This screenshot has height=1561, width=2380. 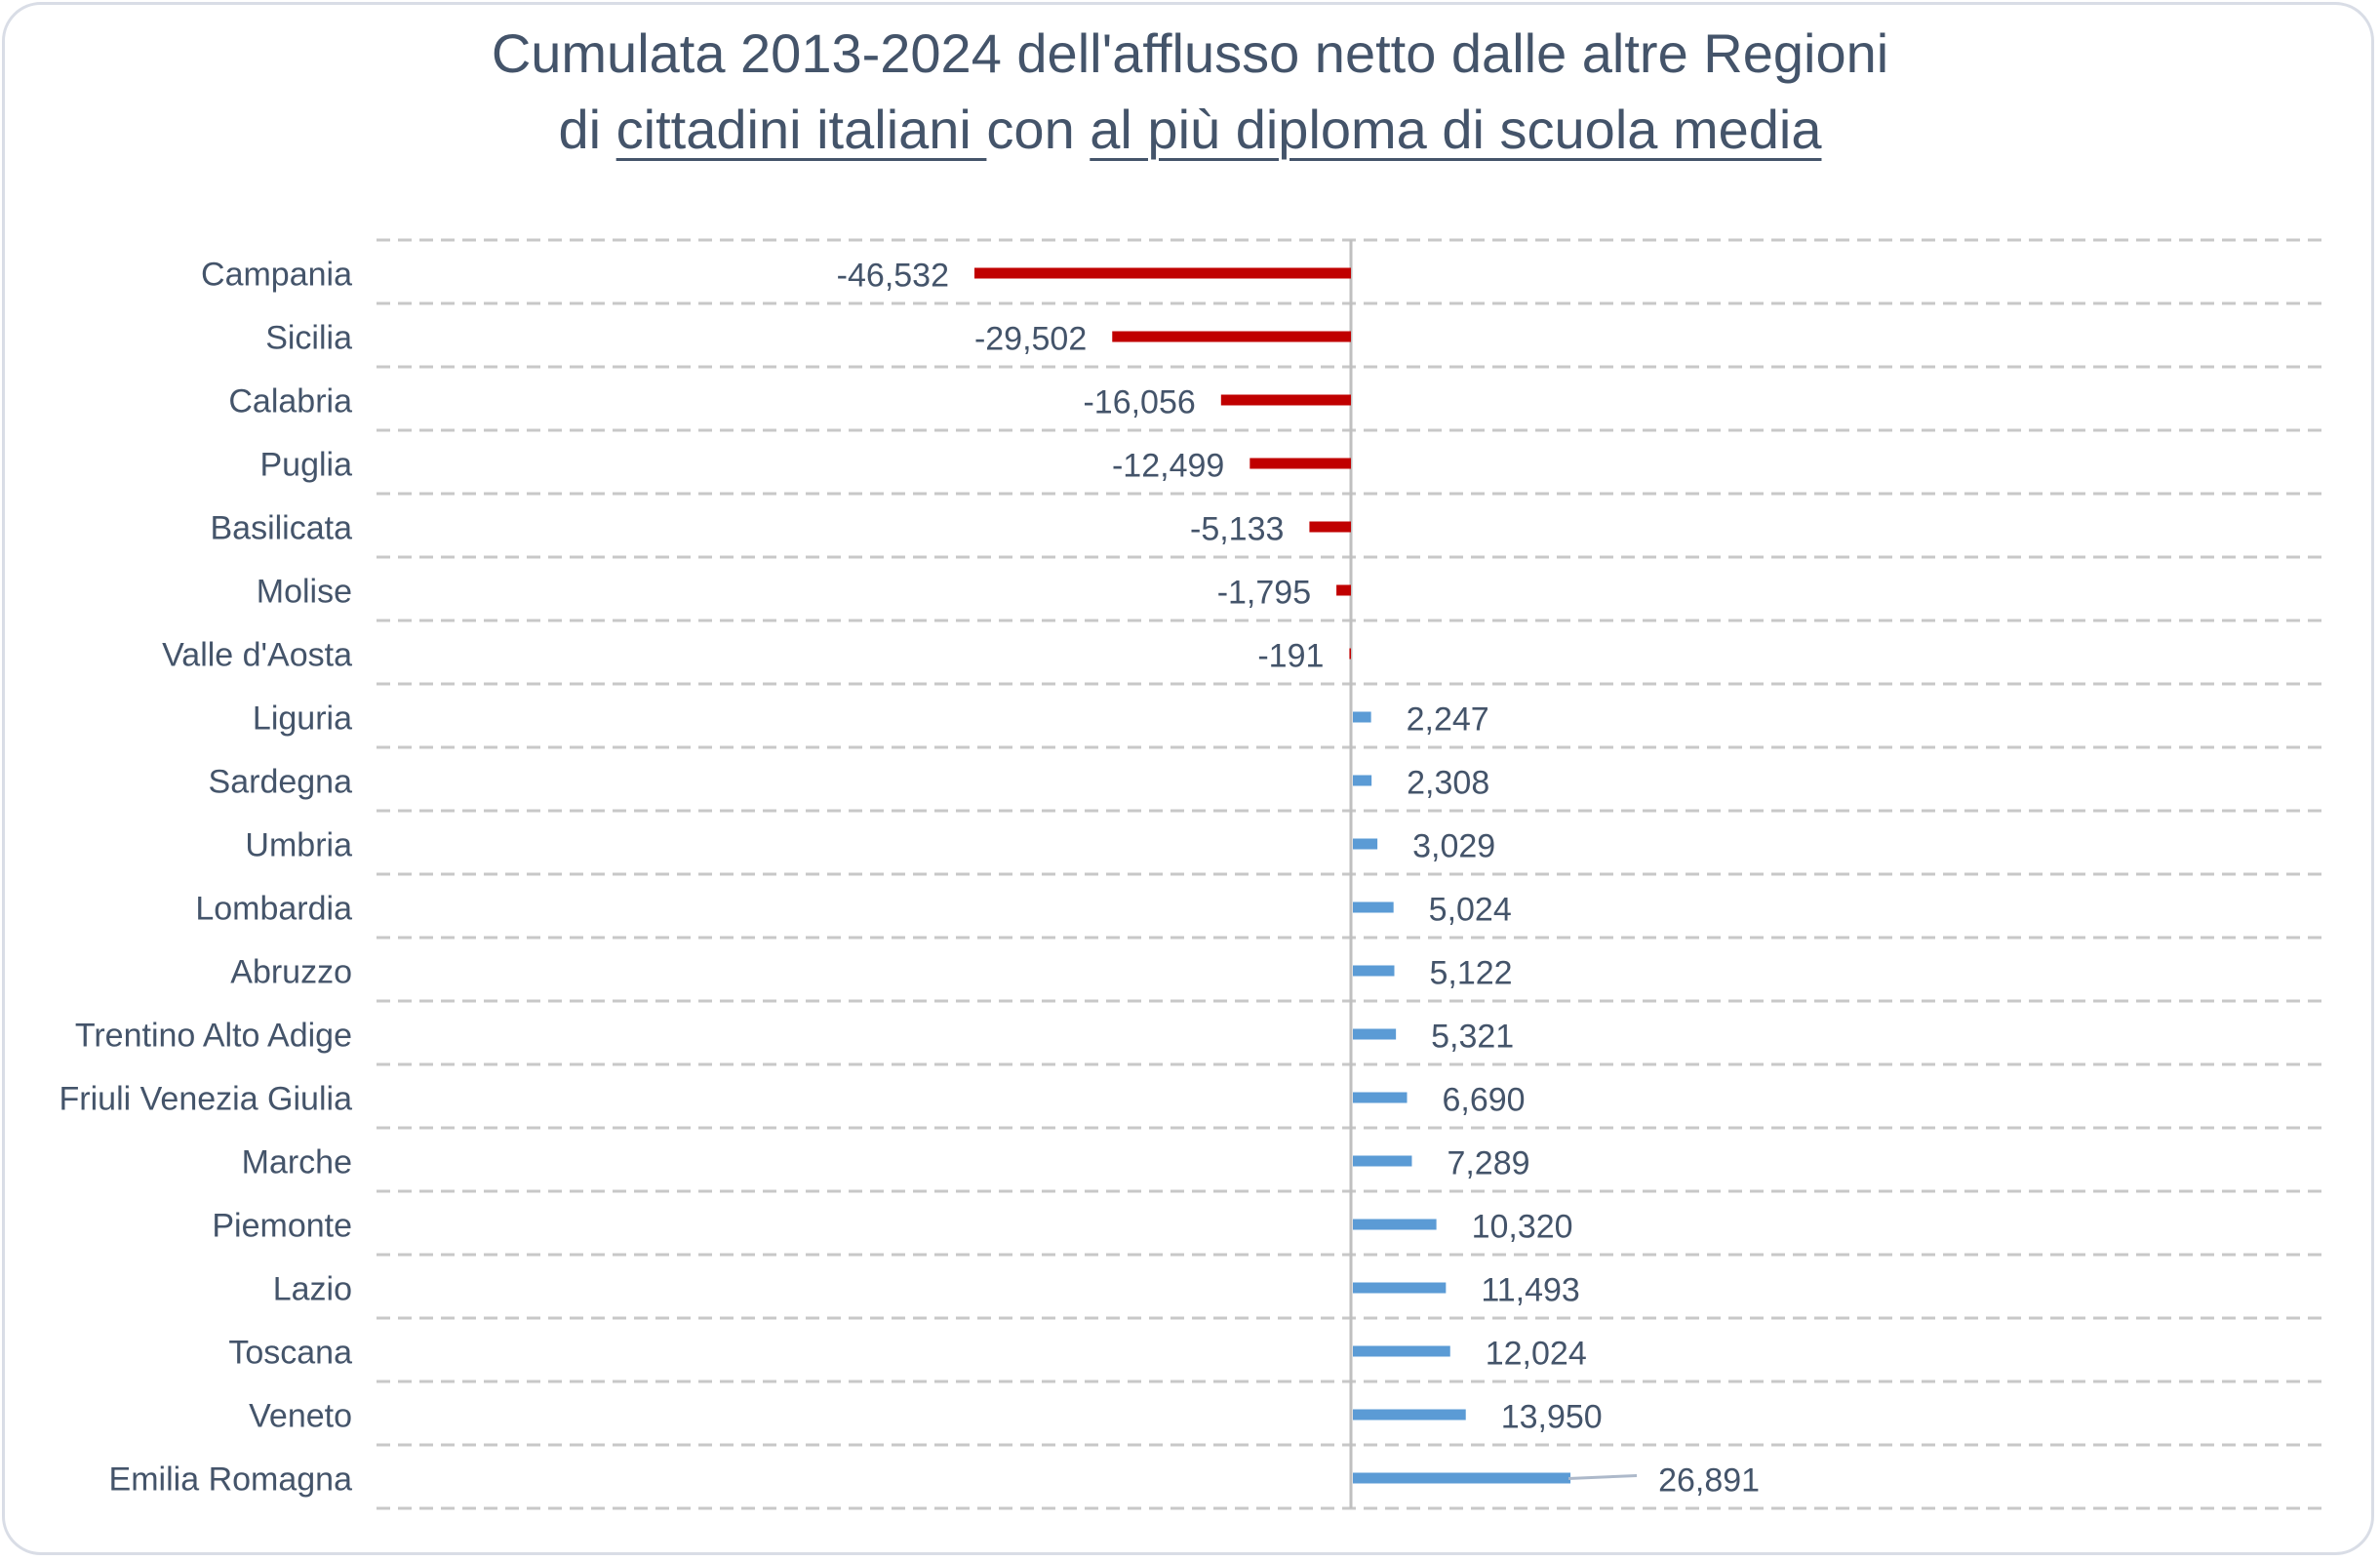 What do you see at coordinates (1237, 529) in the screenshot?
I see `data-label: -5,133` at bounding box center [1237, 529].